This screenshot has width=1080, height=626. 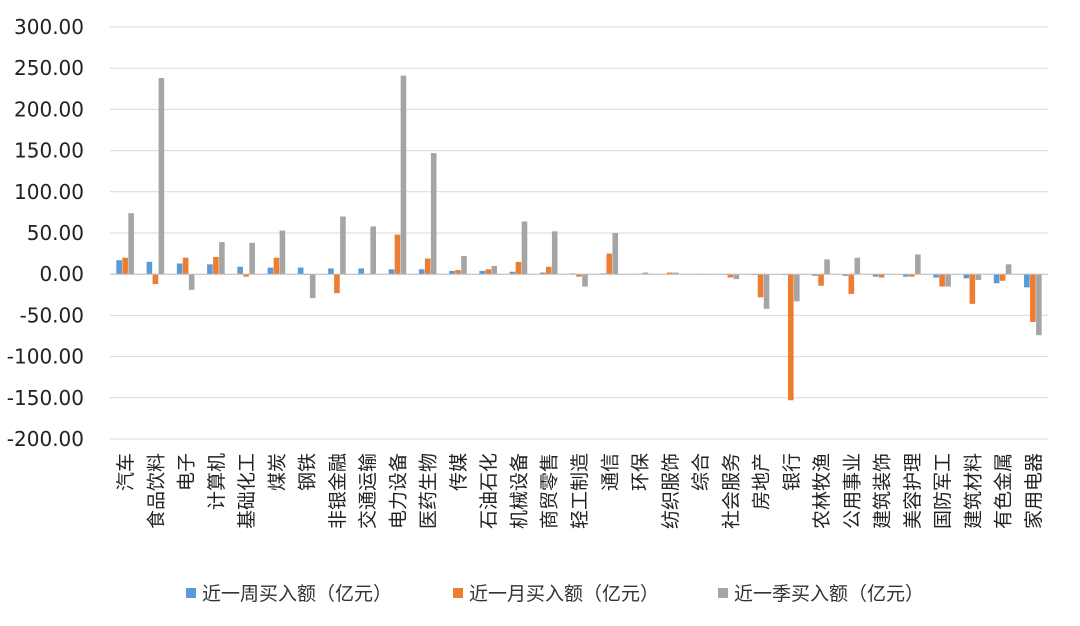 What do you see at coordinates (429, 491) in the screenshot?
I see `x-category-label: 医药生物` at bounding box center [429, 491].